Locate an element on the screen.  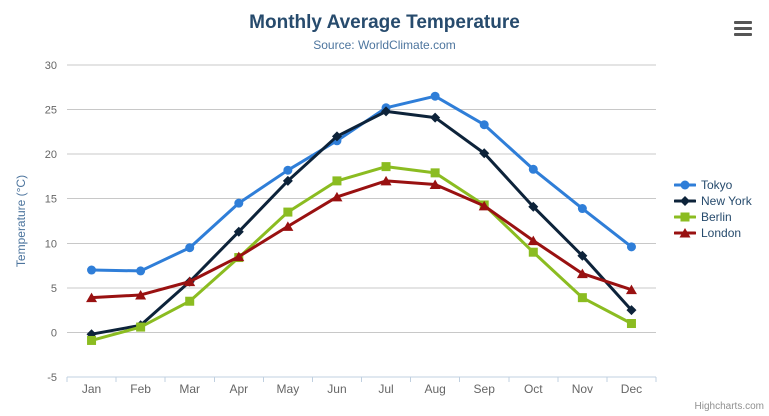
legend-item-london: London is located at coordinates (713, 233).